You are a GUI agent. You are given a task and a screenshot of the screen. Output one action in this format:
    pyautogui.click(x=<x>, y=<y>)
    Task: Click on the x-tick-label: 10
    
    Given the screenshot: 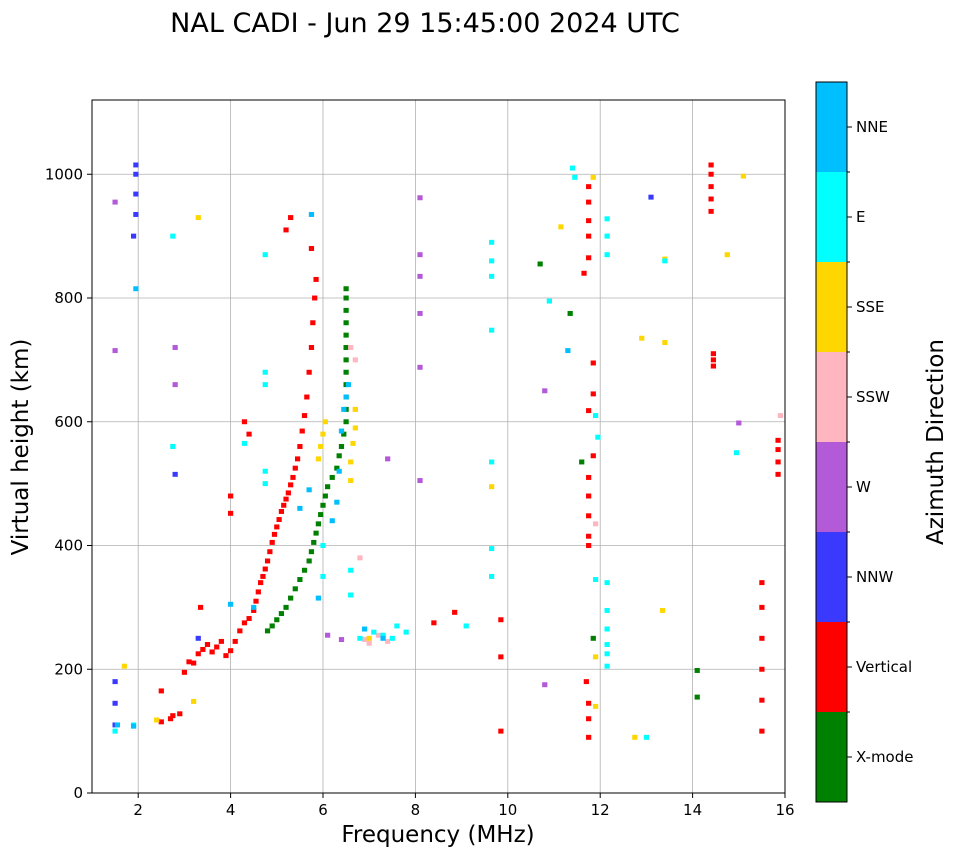 What is the action you would take?
    pyautogui.click(x=507, y=810)
    